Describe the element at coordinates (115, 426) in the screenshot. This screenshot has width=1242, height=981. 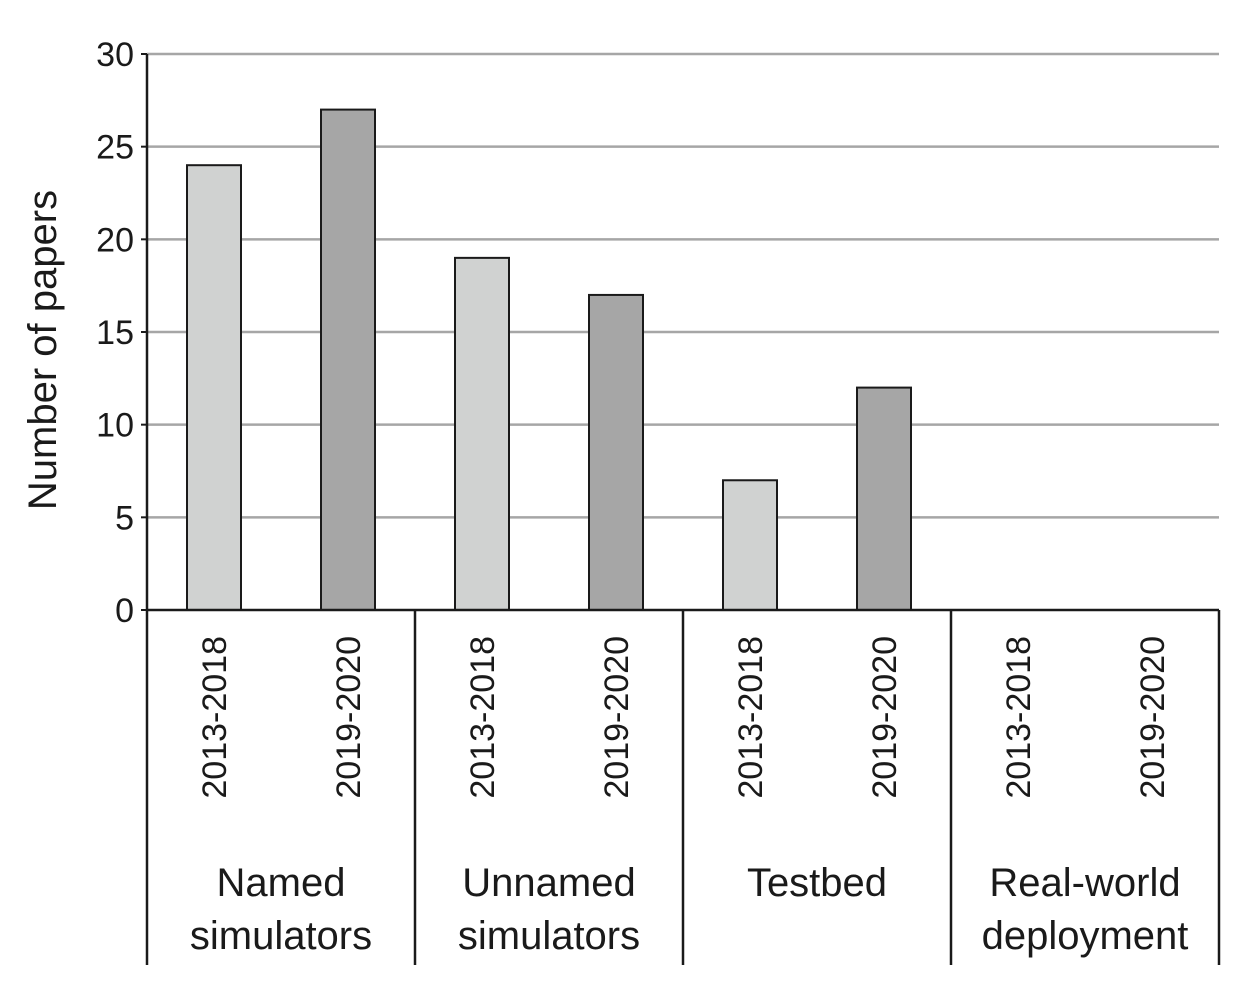
I see `y-tick-label: 10` at that location.